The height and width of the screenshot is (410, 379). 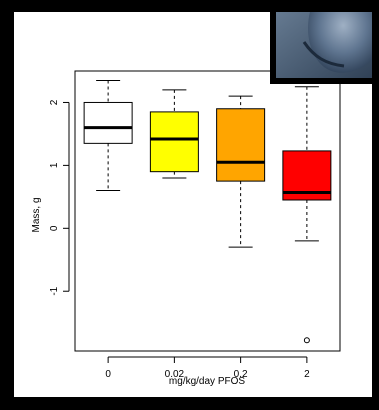 What do you see at coordinates (36, 214) in the screenshot?
I see `y-axis-label: Mass, g` at bounding box center [36, 214].